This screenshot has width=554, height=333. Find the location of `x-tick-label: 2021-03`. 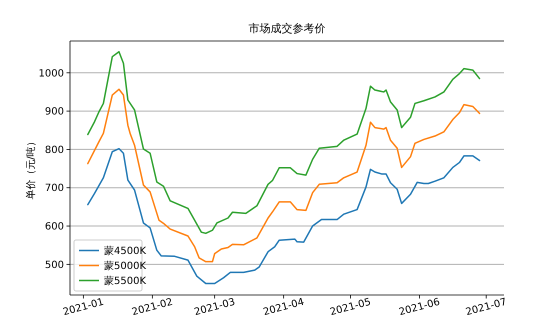

x-tick-label: 2021-03 is located at coordinates (214, 307).